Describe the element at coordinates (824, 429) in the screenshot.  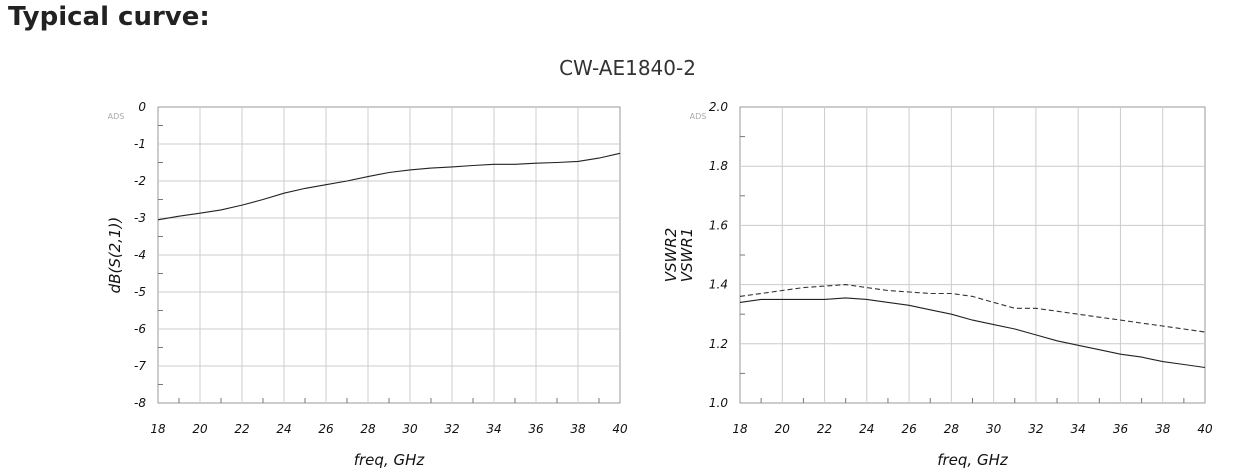
I see `chart2-x-tick-label: 22` at that location.